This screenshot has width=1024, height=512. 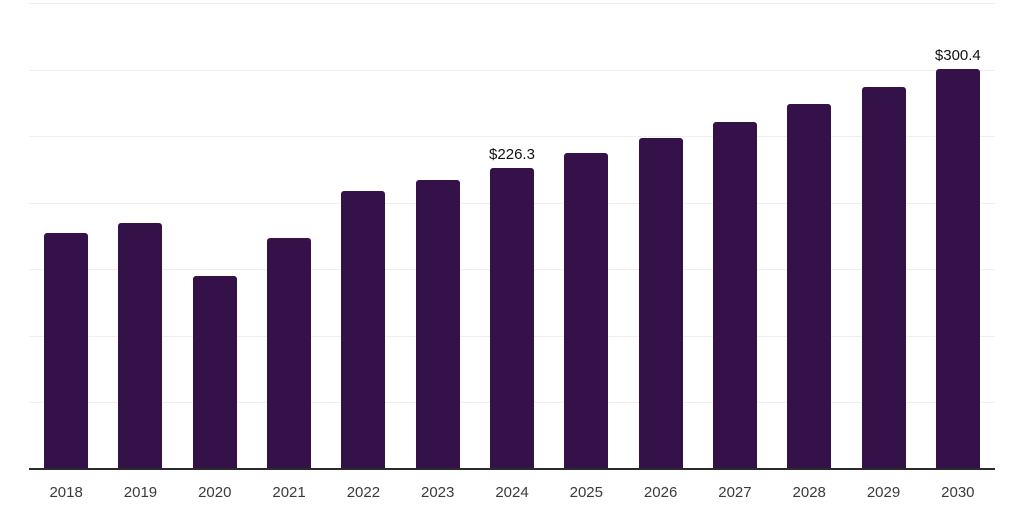 What do you see at coordinates (957, 56) in the screenshot?
I see `data-label-2030: $300.4` at bounding box center [957, 56].